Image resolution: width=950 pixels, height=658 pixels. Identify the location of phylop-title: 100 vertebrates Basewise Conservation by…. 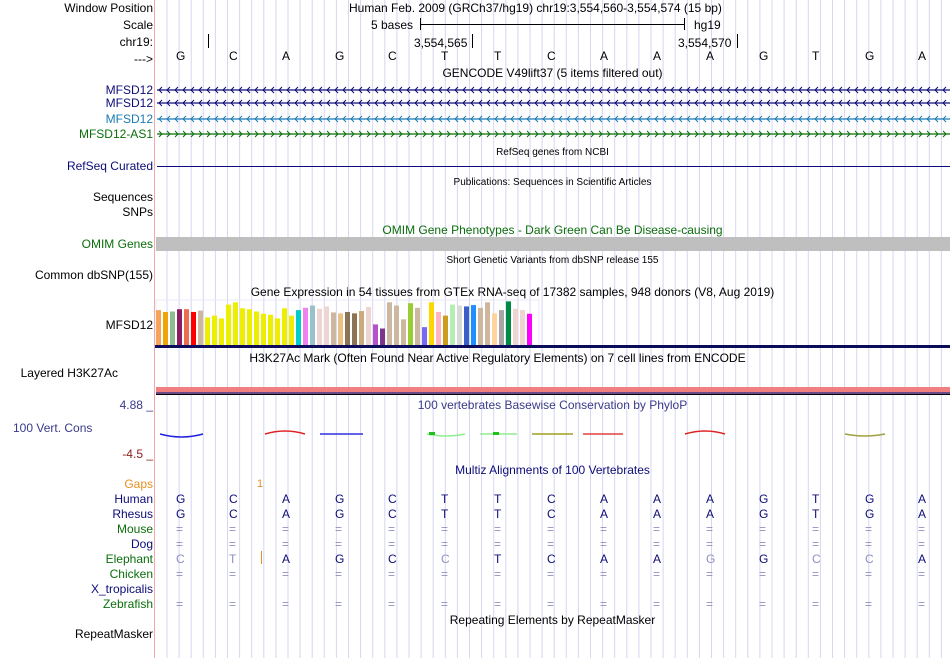
(552, 405).